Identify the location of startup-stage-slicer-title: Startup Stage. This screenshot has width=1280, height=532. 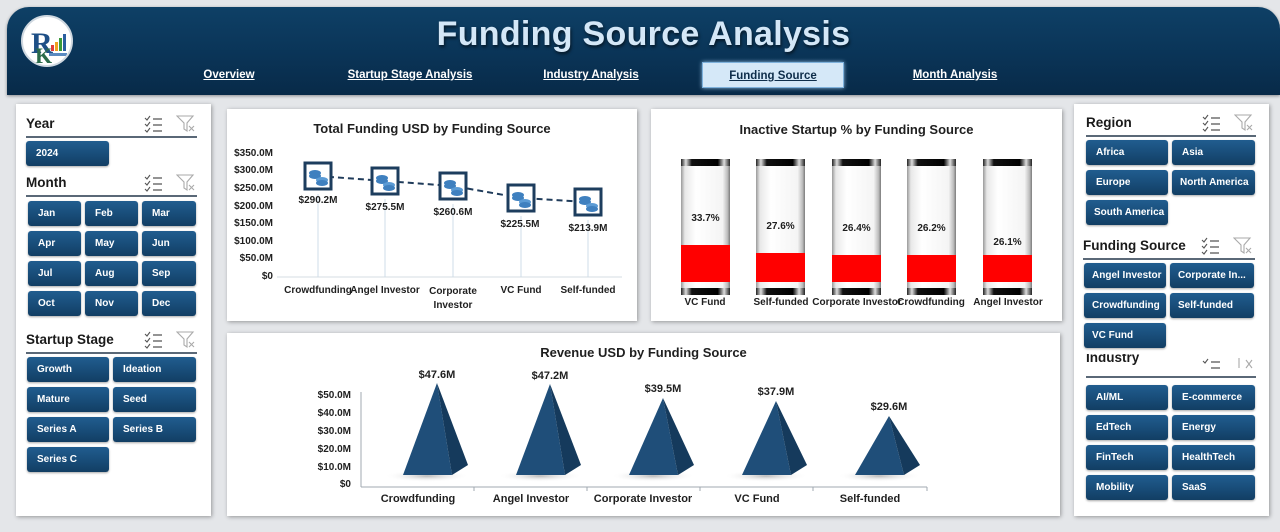
(70, 339).